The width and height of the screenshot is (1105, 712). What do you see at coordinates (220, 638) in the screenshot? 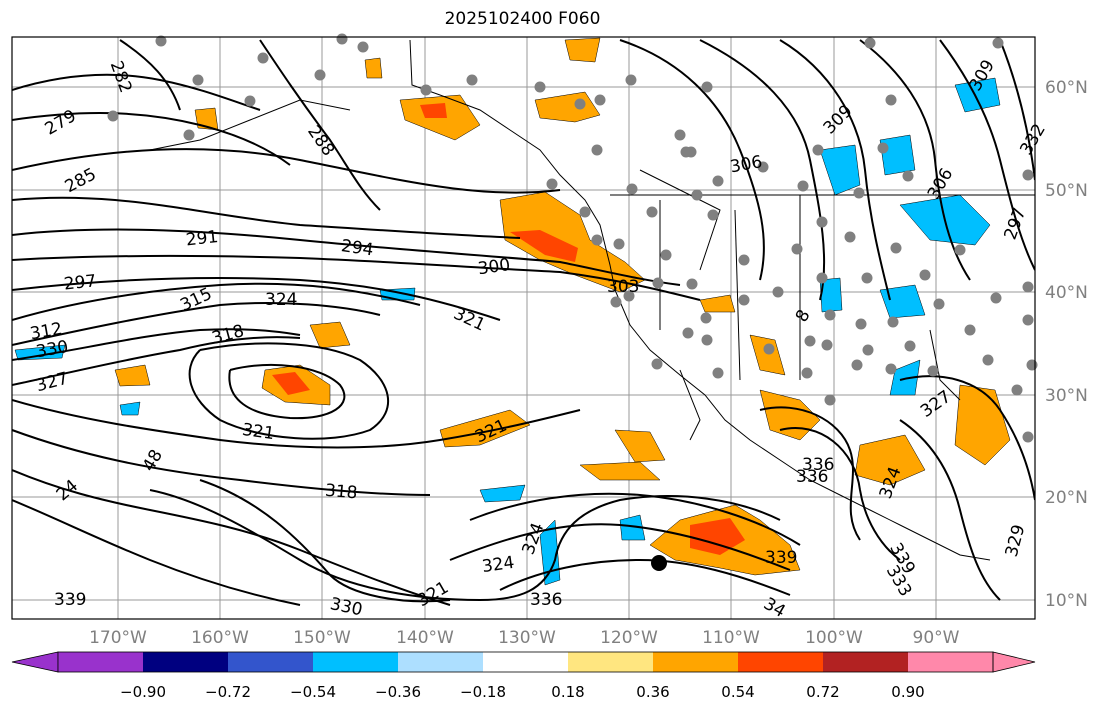
I see `lon-label: 160°W` at bounding box center [220, 638].